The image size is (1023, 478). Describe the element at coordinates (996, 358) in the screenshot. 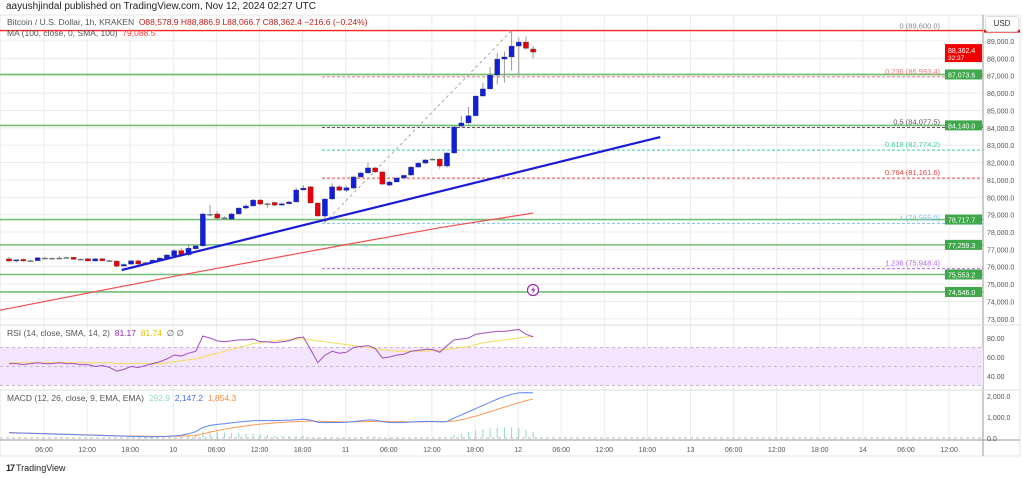

I see `rsi-tick-label: 60.00` at that location.